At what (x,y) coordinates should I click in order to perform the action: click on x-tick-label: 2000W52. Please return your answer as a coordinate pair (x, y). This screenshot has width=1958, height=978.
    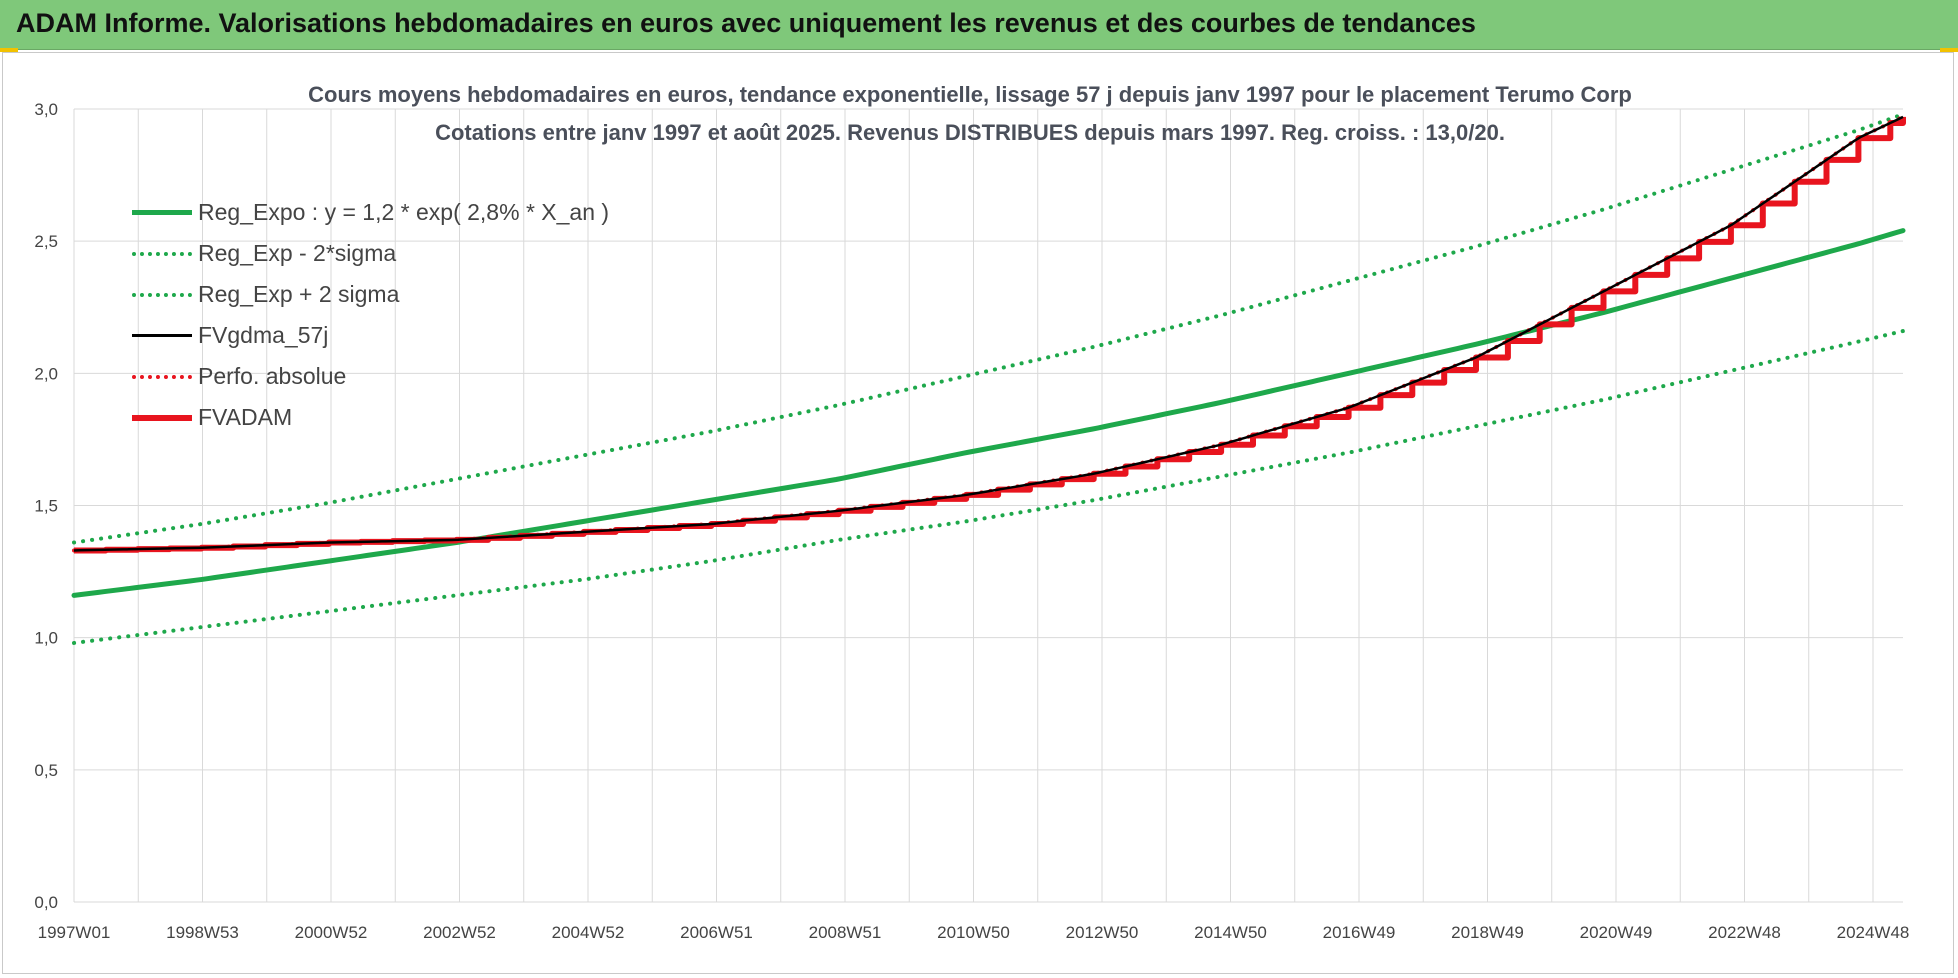
    Looking at the image, I should click on (331, 932).